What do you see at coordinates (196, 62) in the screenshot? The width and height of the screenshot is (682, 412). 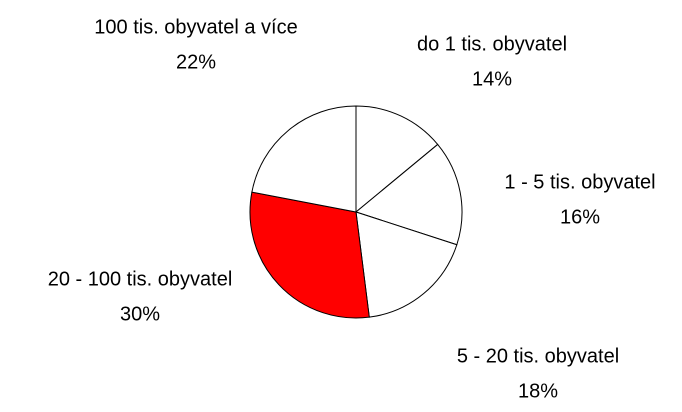 I see `slice-value-label: 22%` at bounding box center [196, 62].